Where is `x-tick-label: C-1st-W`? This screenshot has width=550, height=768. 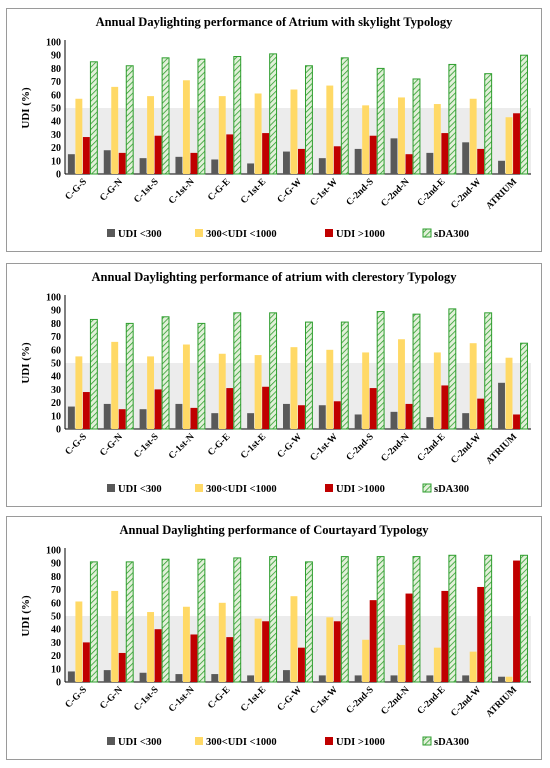
x-tick-label: C-1st-W is located at coordinates (325, 448).